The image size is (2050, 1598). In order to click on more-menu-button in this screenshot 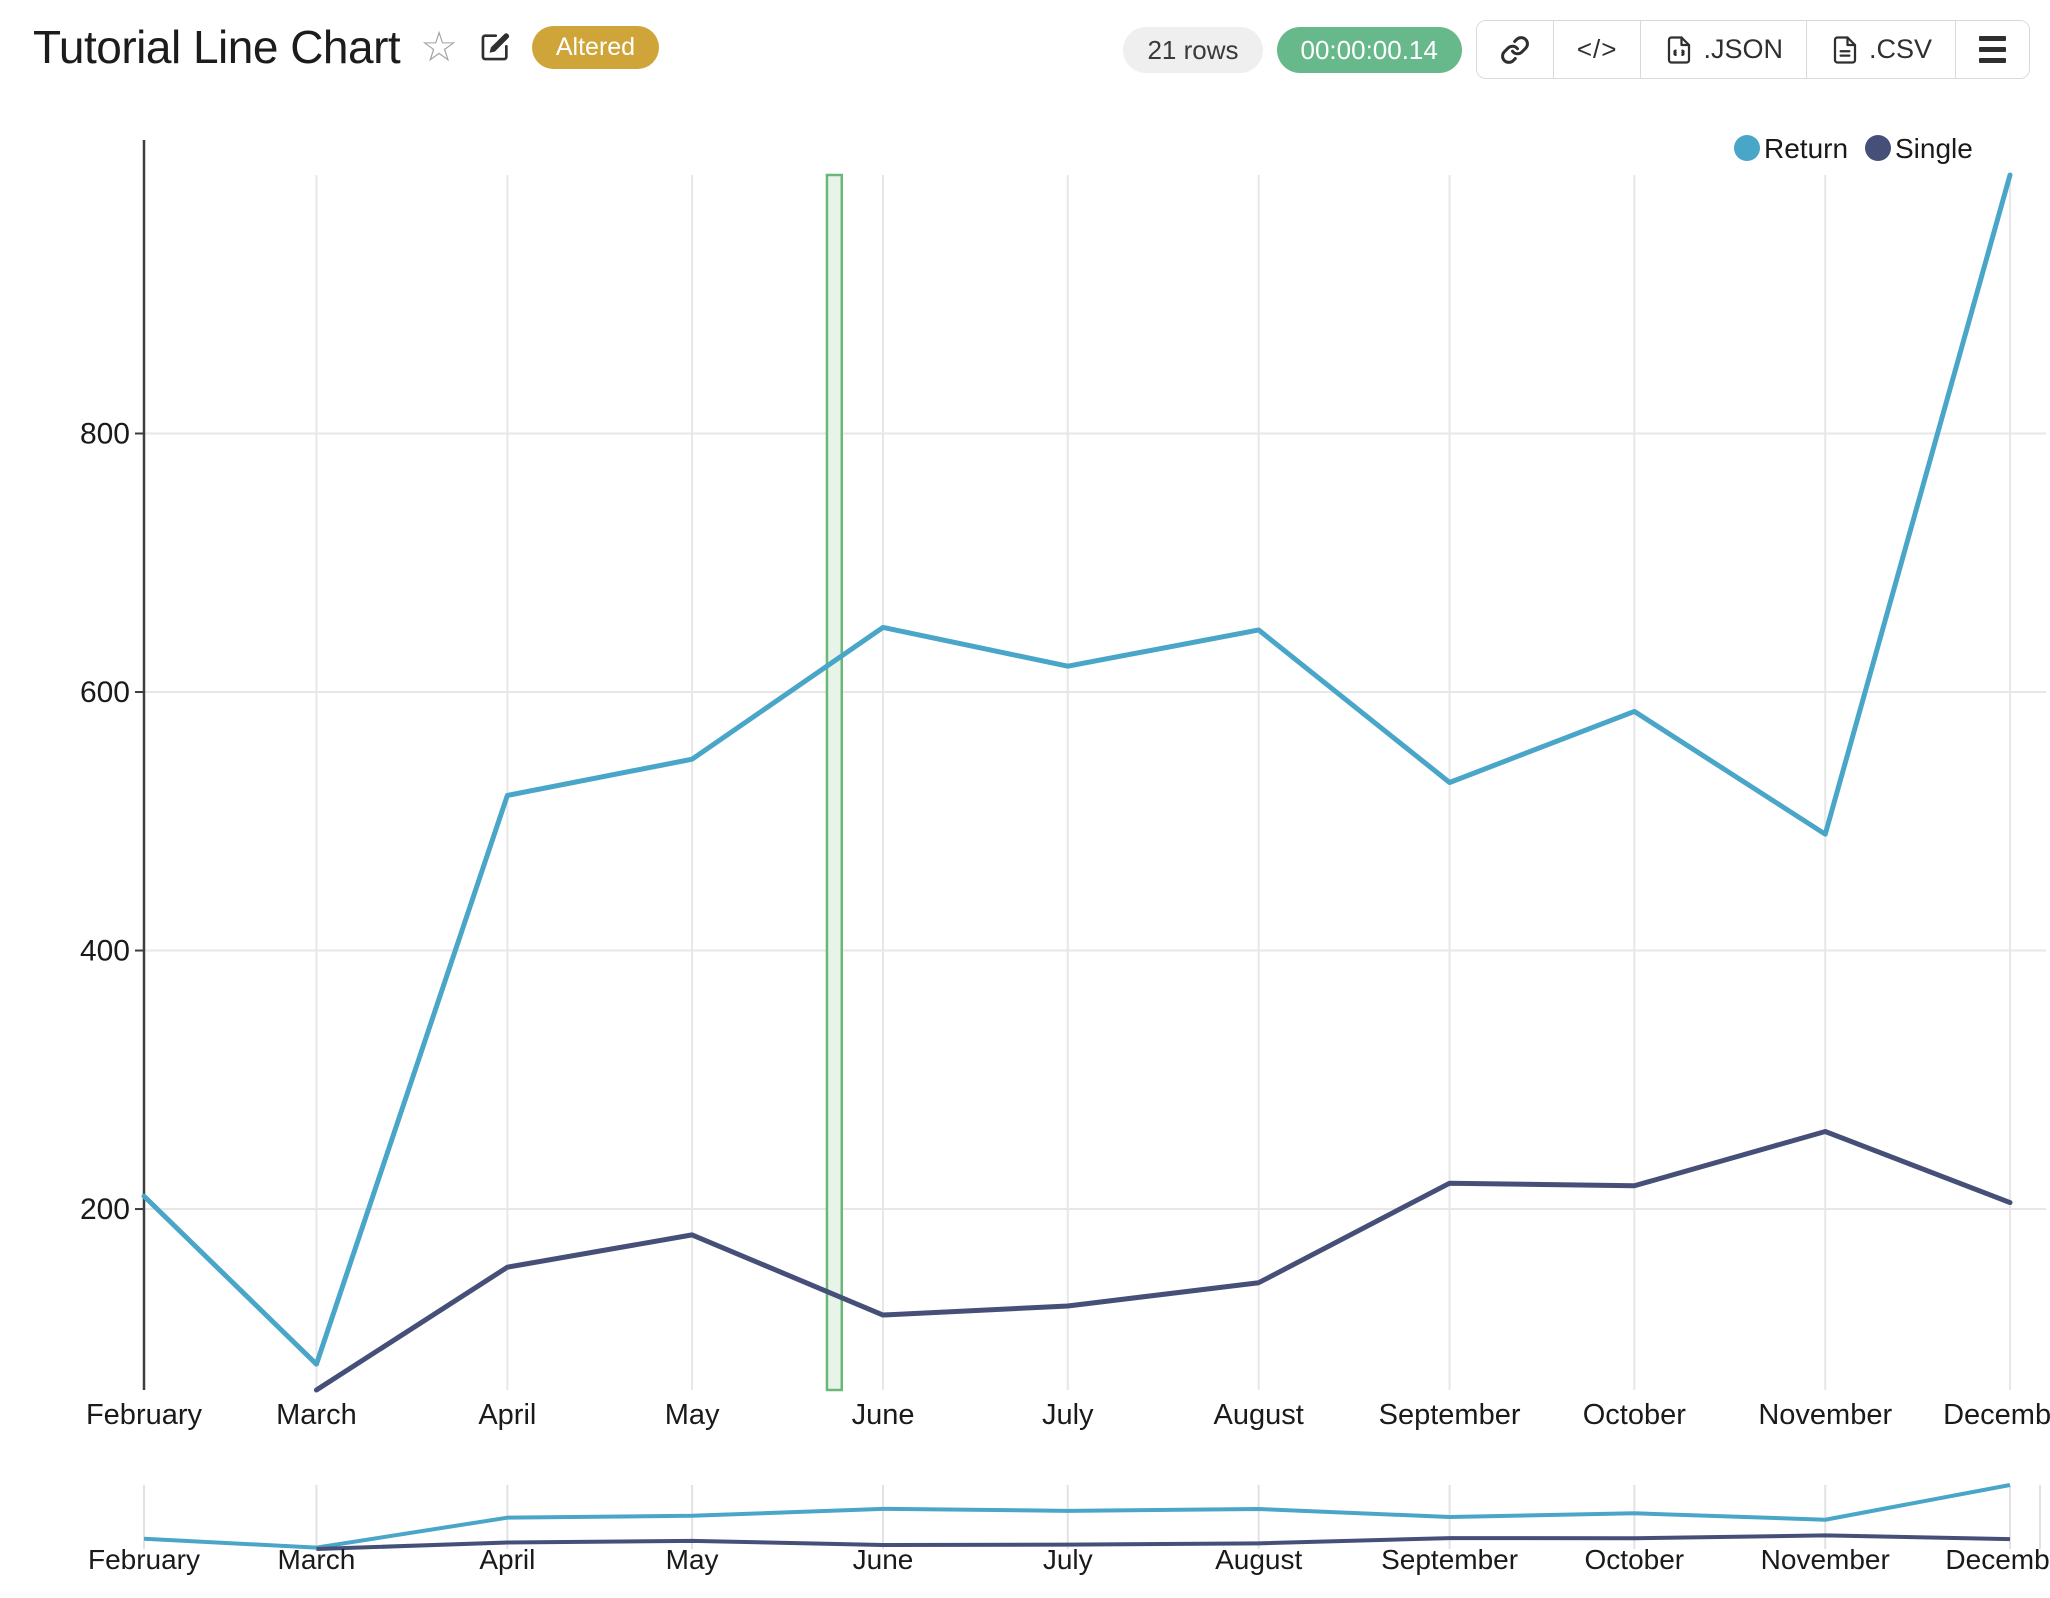, I will do `click(1992, 49)`.